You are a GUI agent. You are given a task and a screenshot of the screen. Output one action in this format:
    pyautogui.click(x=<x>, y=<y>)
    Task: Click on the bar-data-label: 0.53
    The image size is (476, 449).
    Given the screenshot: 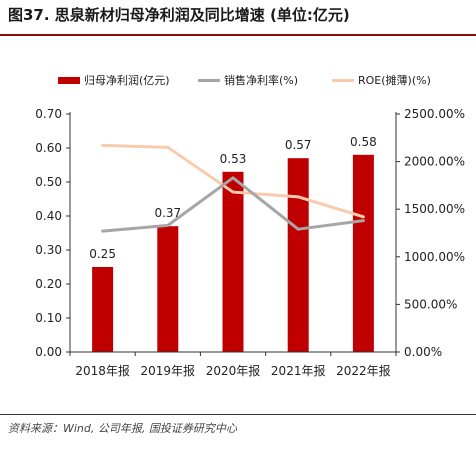 What is the action you would take?
    pyautogui.click(x=233, y=159)
    